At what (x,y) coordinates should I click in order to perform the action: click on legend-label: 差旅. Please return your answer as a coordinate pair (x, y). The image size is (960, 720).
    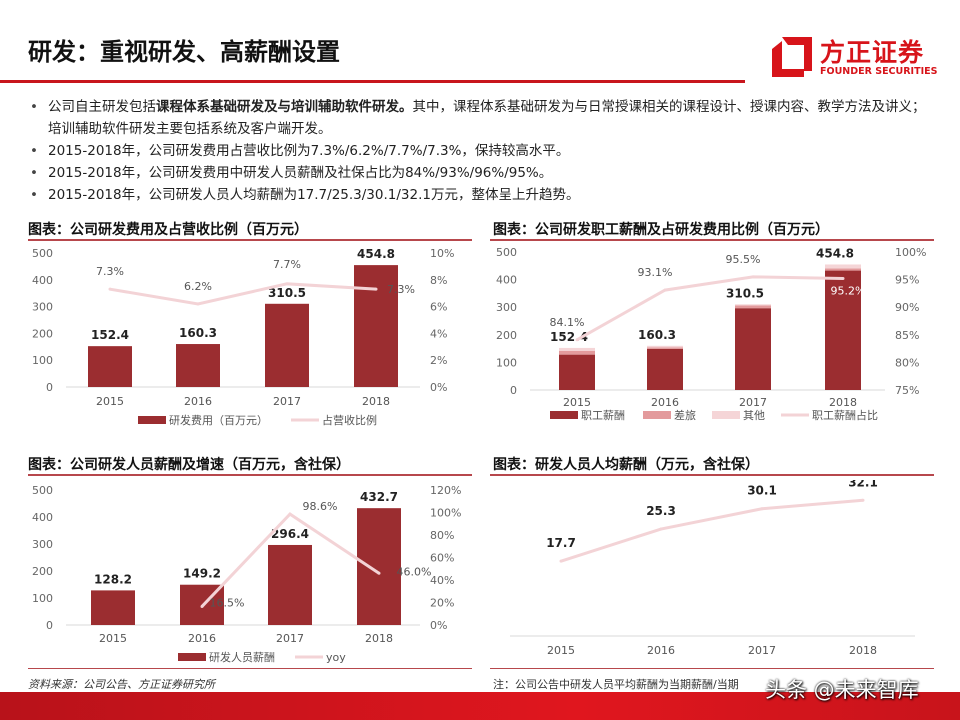
    Looking at the image, I should click on (685, 415).